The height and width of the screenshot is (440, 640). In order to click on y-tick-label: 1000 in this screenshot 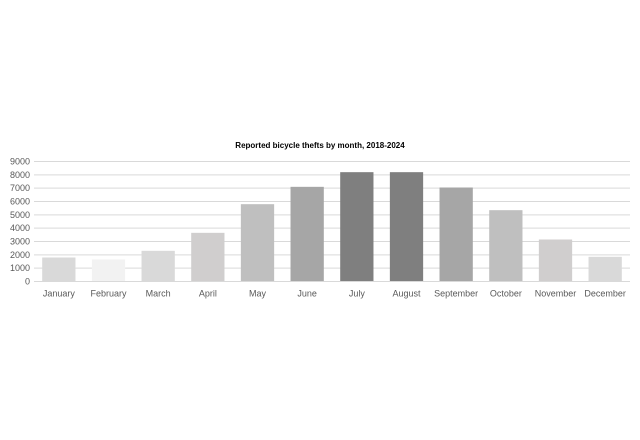, I will do `click(20, 268)`.